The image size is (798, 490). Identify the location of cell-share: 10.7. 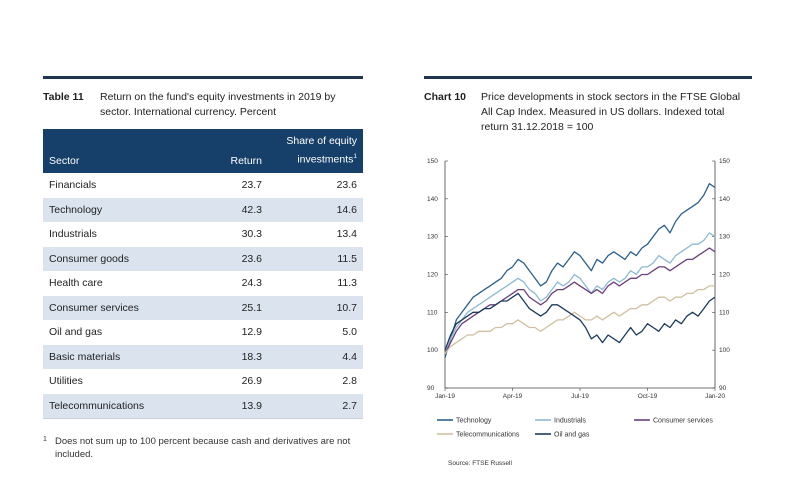
(346, 307).